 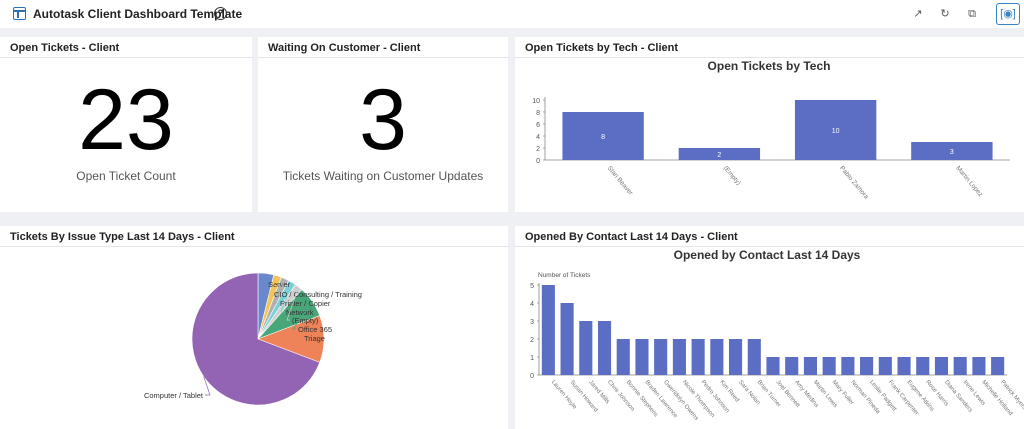 I want to click on x-tick-label: (Empty), so click(x=732, y=176).